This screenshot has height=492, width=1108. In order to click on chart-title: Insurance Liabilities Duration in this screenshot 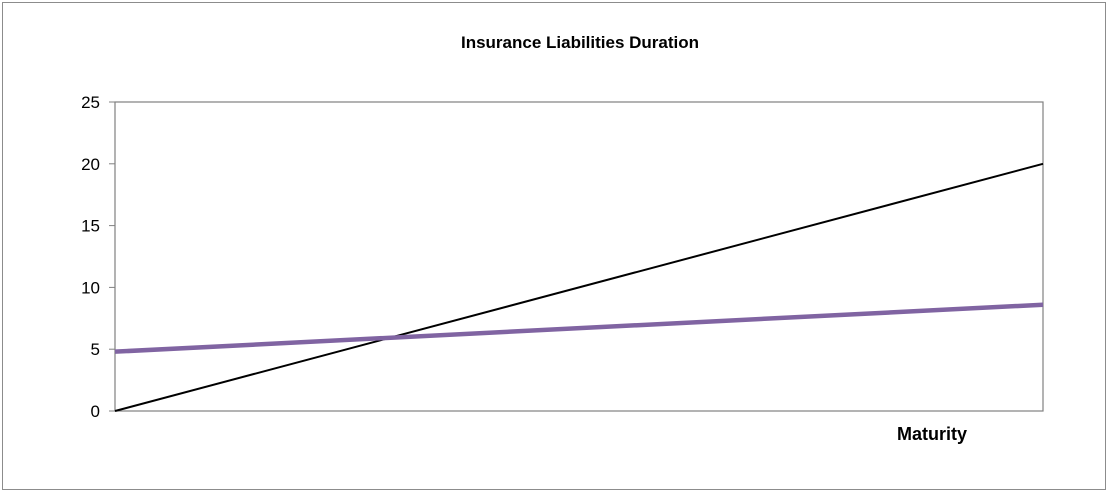, I will do `click(580, 42)`.